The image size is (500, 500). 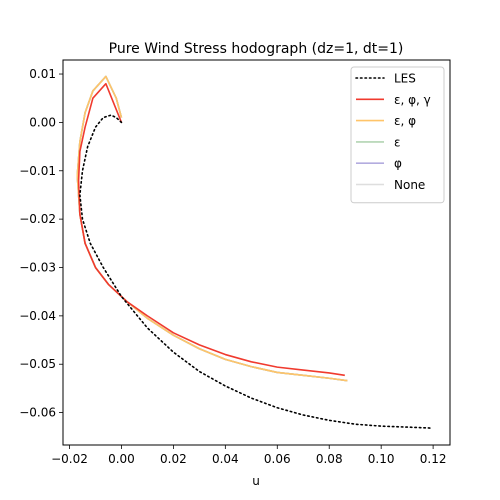 What do you see at coordinates (173, 459) in the screenshot?
I see `x-tick-label: 0.02` at bounding box center [173, 459].